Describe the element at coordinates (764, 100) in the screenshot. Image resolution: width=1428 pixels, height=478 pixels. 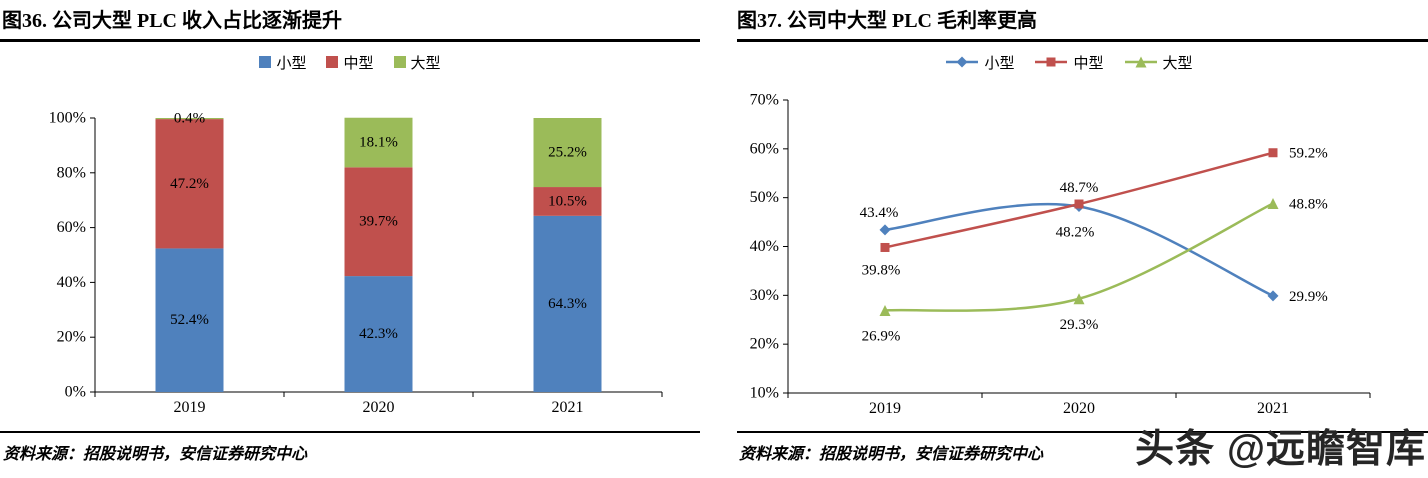
I see `y-tick-label: 70%` at that location.